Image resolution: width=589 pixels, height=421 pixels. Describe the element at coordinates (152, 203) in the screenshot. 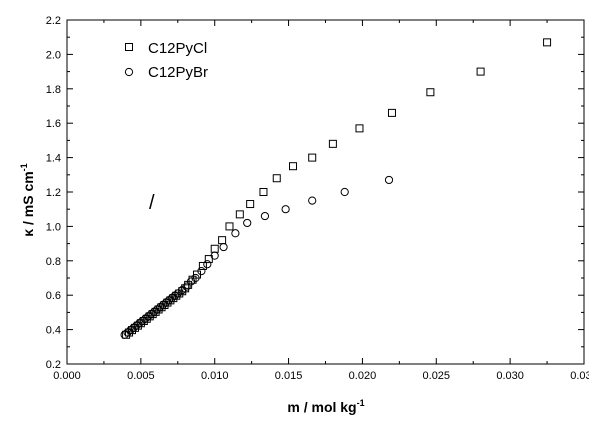

I see `slash-annotation: /` at that location.